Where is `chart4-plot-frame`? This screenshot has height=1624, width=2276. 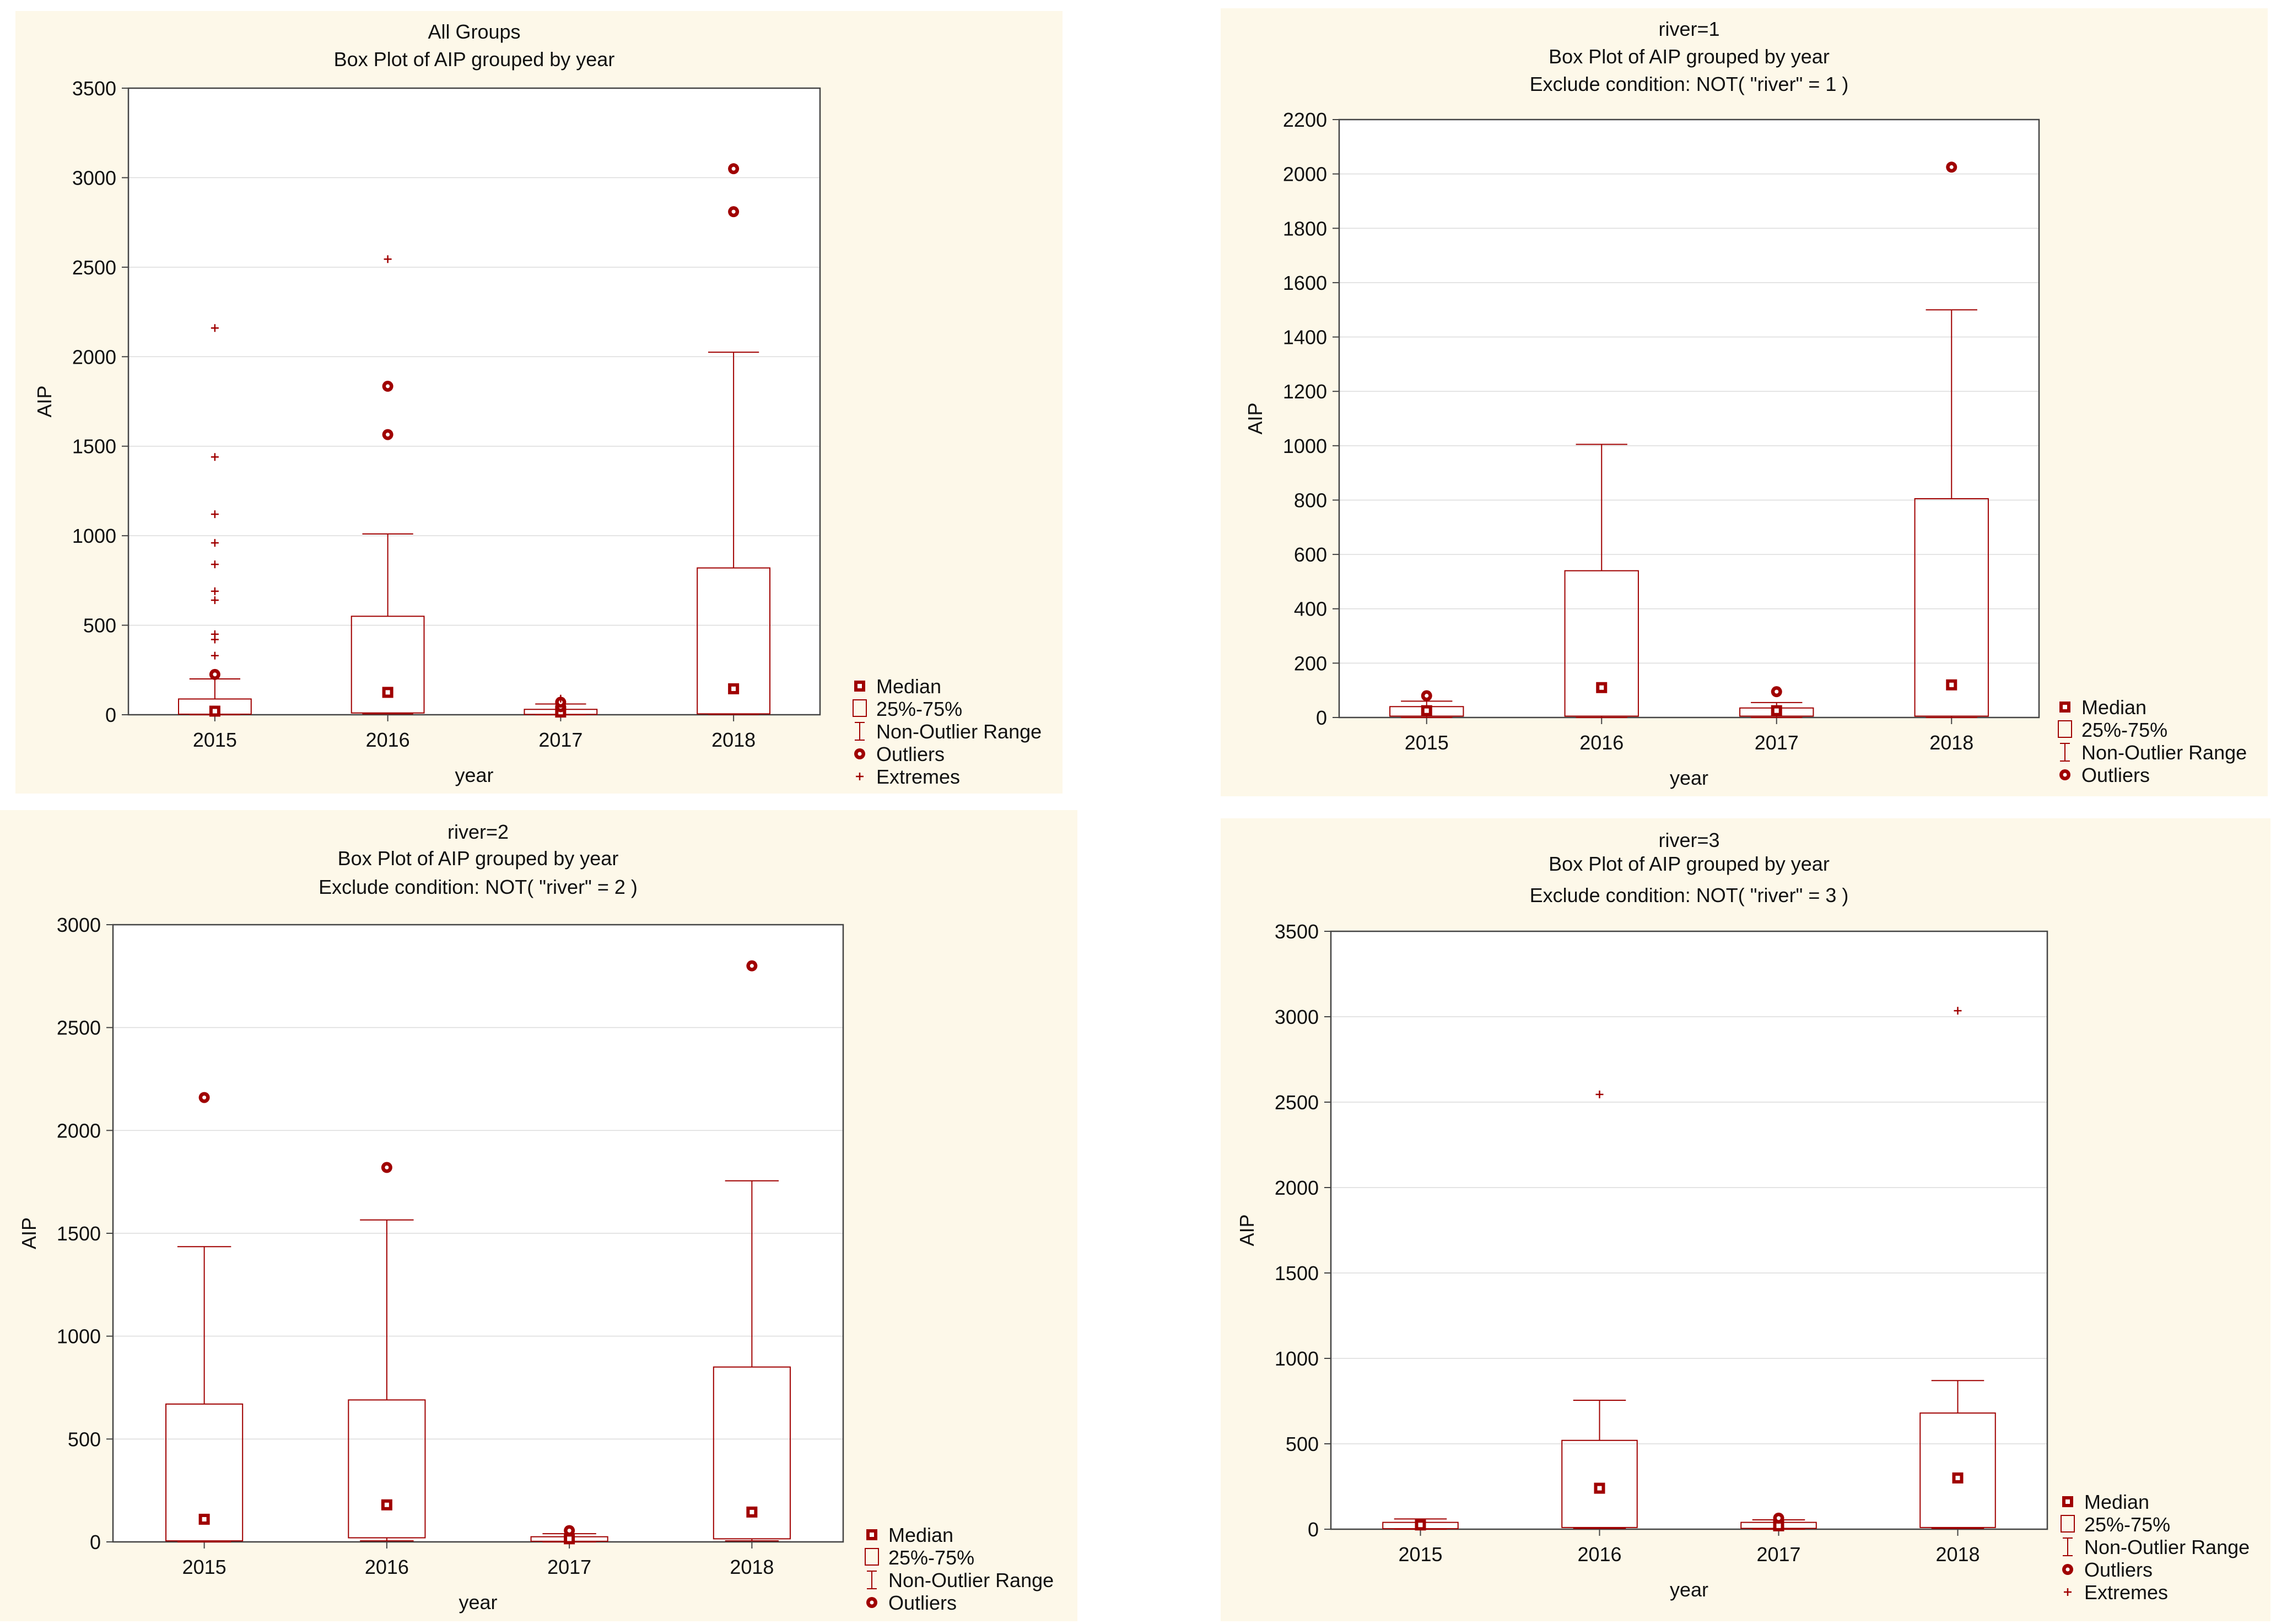 chart4-plot-frame is located at coordinates (1689, 1230).